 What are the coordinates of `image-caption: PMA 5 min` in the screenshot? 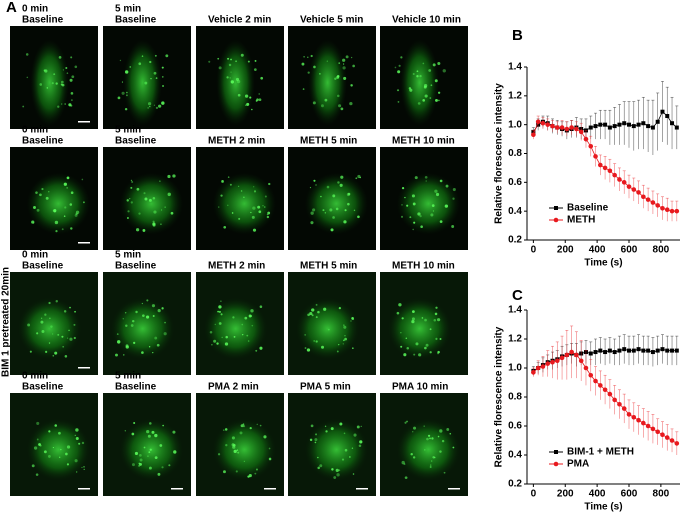 It's located at (325, 387).